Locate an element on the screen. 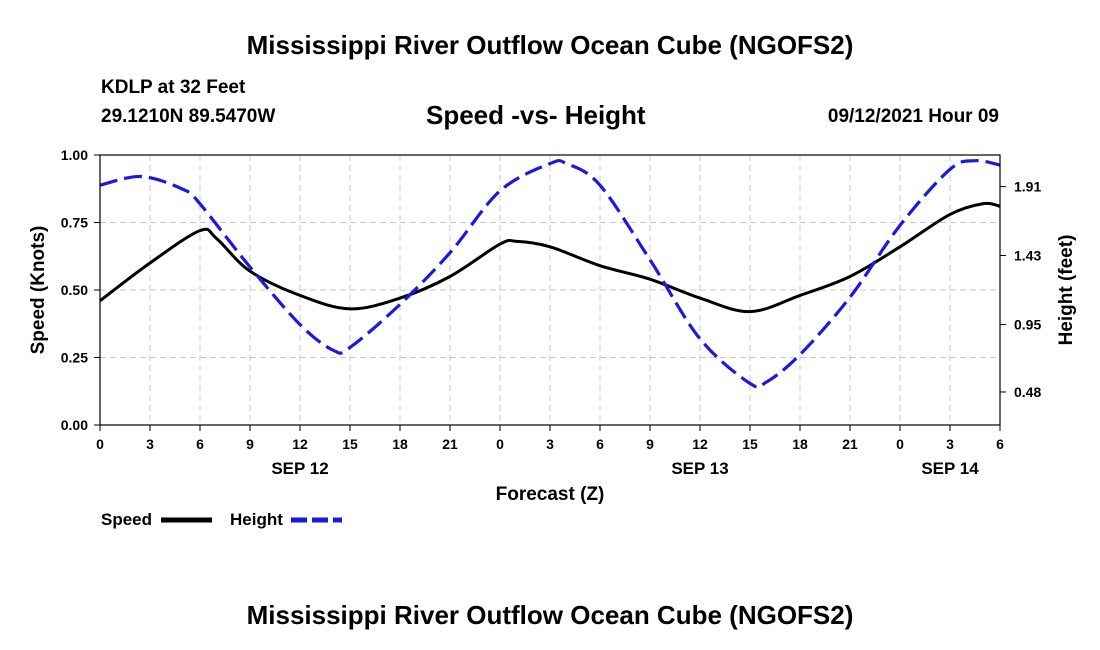  y-right-tick-label: 0.95 is located at coordinates (1027, 324).